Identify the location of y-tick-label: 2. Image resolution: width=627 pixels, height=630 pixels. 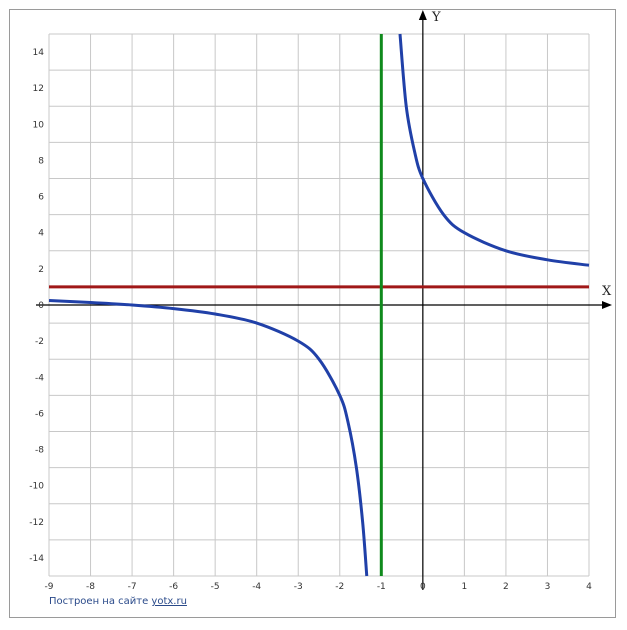
(41, 270).